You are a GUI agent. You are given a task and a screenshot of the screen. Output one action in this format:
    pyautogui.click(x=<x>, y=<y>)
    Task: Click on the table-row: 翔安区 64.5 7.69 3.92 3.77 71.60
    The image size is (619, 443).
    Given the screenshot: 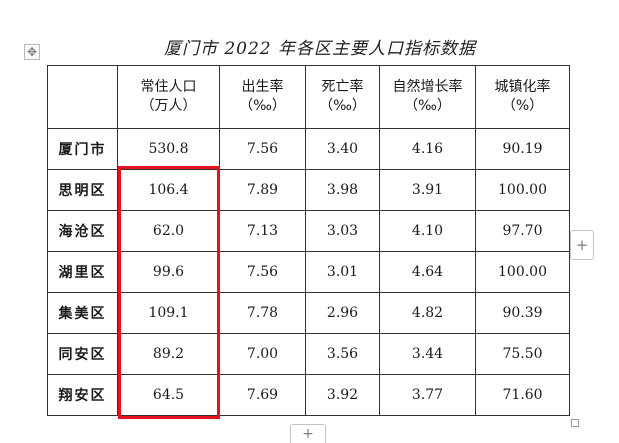 What is the action you would take?
    pyautogui.click(x=308, y=395)
    